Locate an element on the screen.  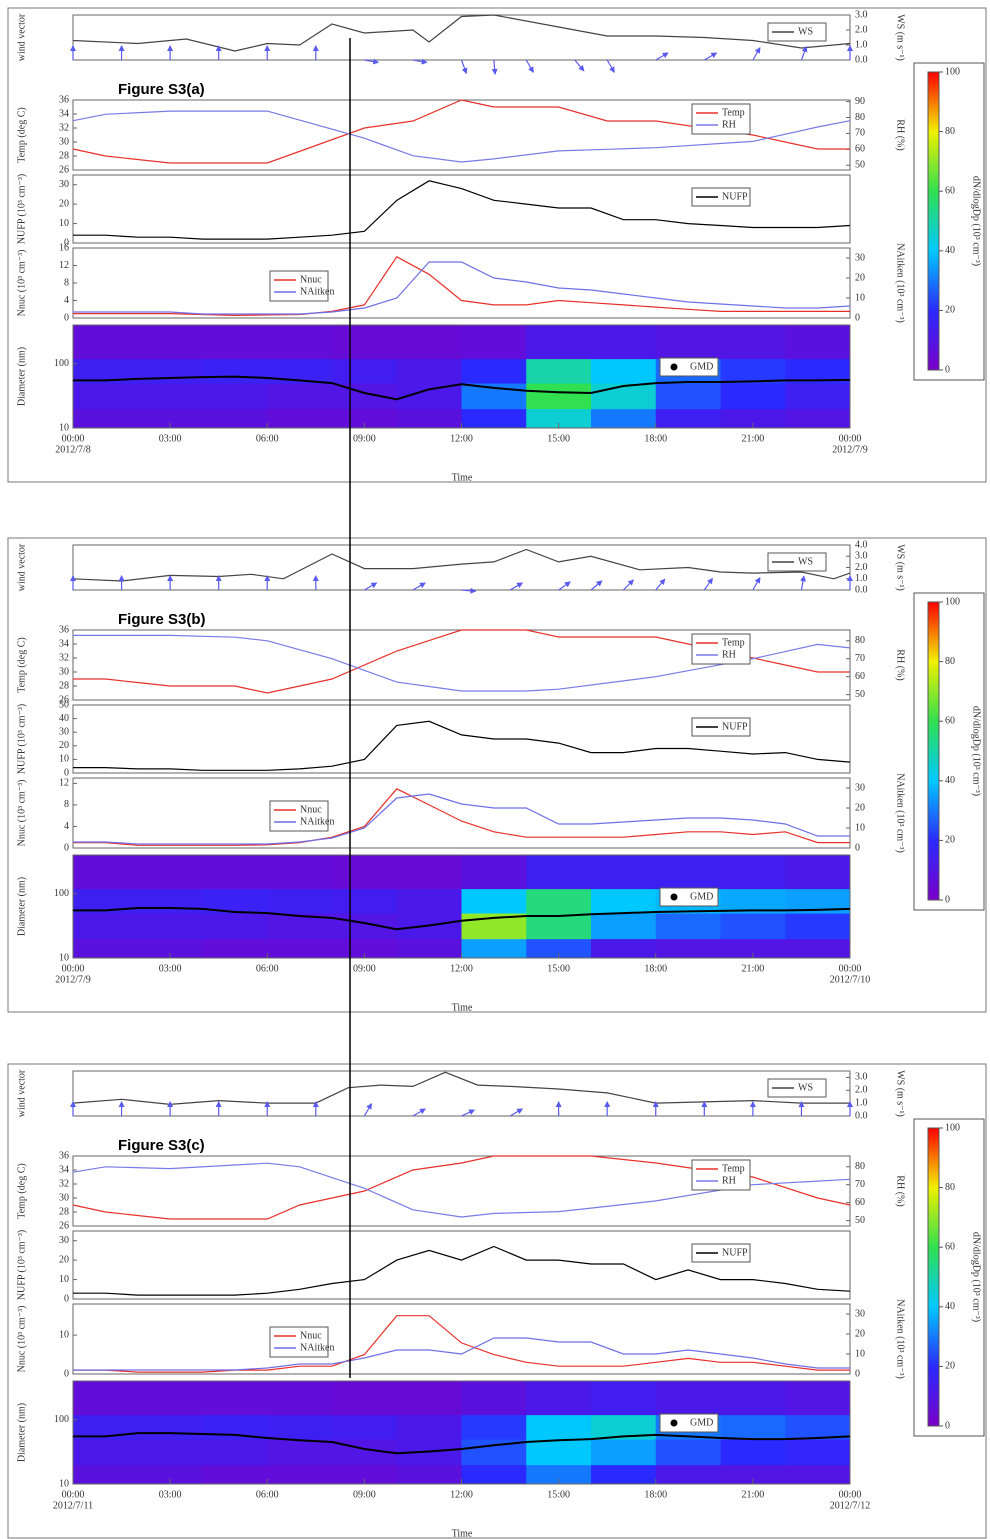
figure-label: Figure S3(b) is located at coordinates (162, 619).